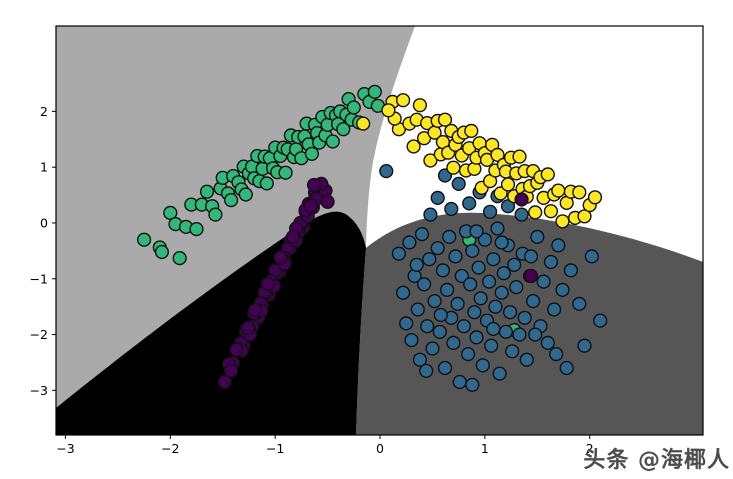 This screenshot has width=733, height=479. What do you see at coordinates (380, 448) in the screenshot?
I see `x-tick-label: 0` at bounding box center [380, 448].